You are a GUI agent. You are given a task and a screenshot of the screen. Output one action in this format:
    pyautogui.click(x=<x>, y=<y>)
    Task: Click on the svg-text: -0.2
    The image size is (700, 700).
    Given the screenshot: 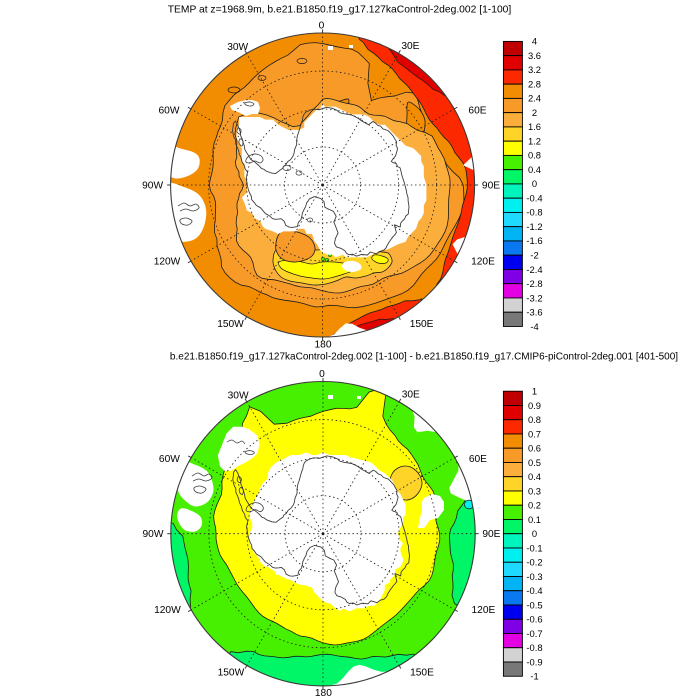 What is the action you would take?
    pyautogui.click(x=534, y=562)
    